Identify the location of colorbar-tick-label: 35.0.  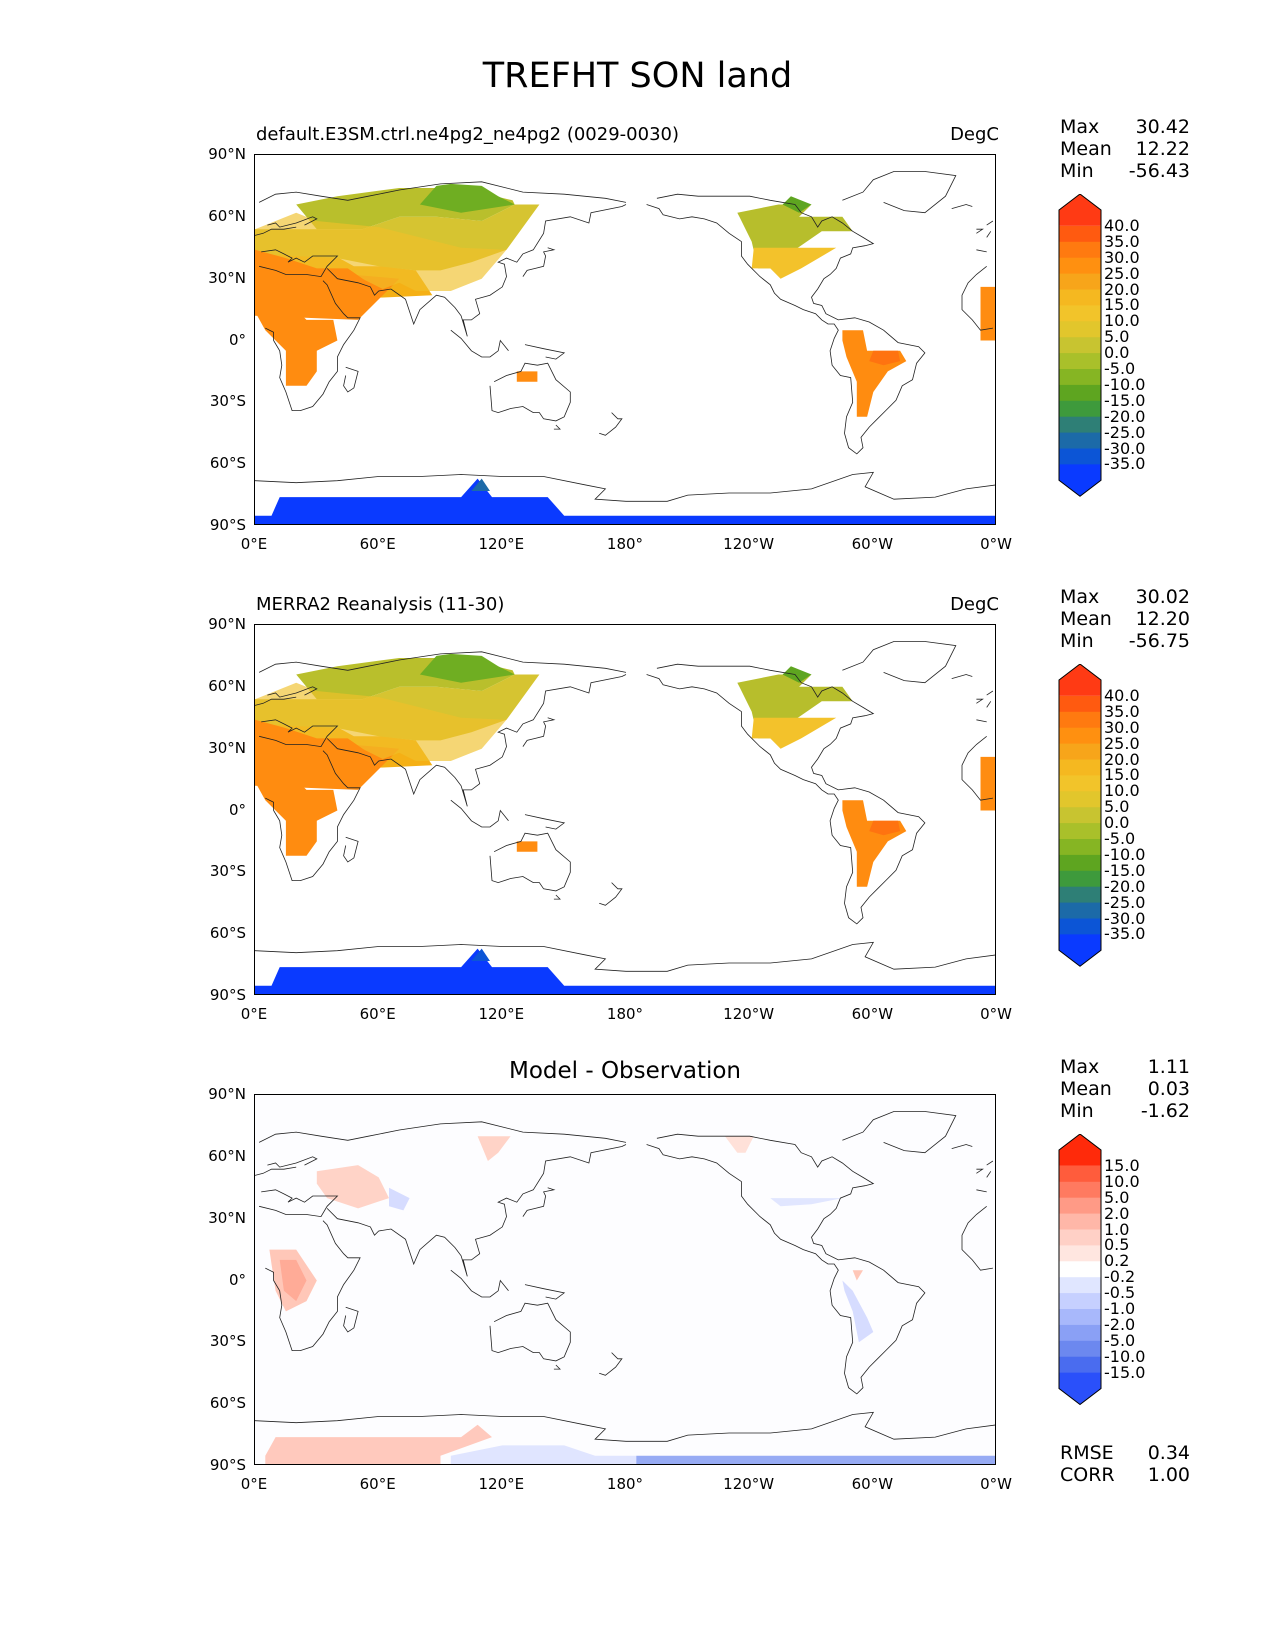
(1122, 241).